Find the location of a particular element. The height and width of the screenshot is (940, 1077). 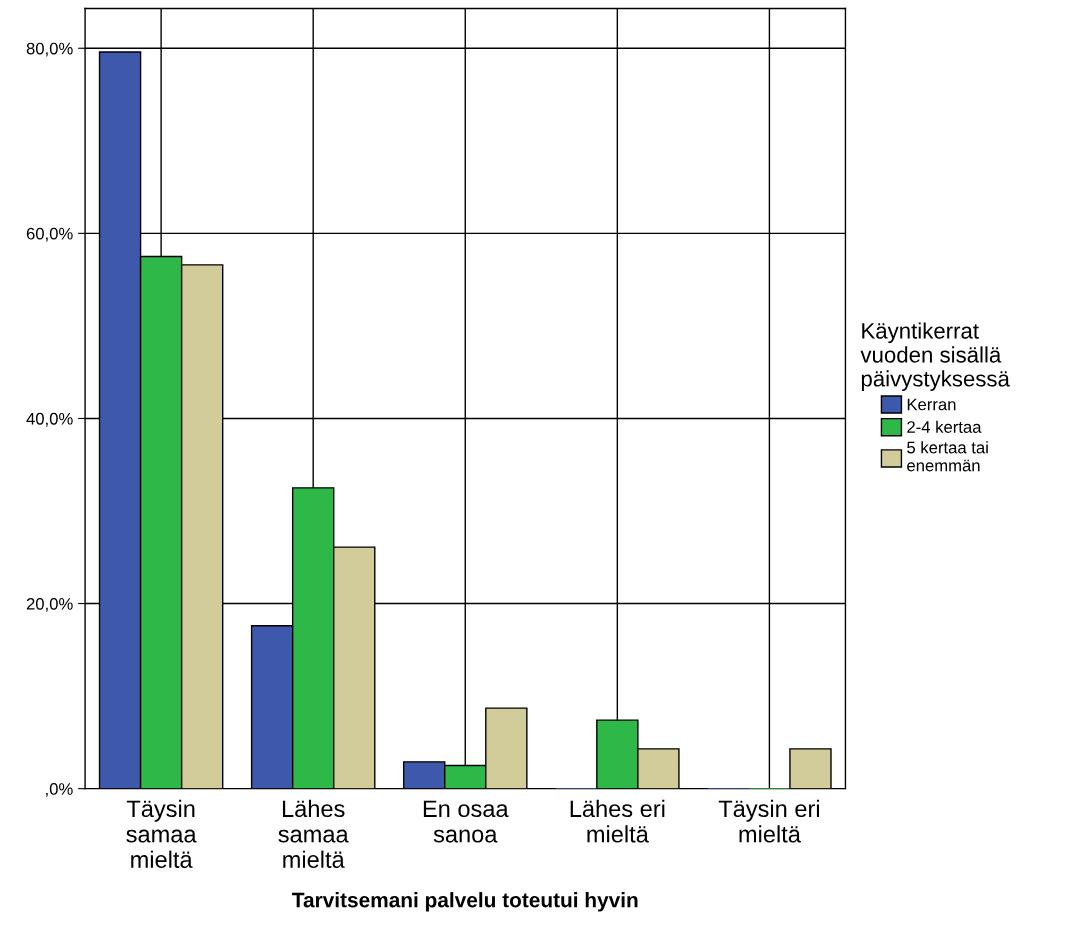

x-axis-title: Tarvitsemani palvelu toteutui hyvin is located at coordinates (465, 902).